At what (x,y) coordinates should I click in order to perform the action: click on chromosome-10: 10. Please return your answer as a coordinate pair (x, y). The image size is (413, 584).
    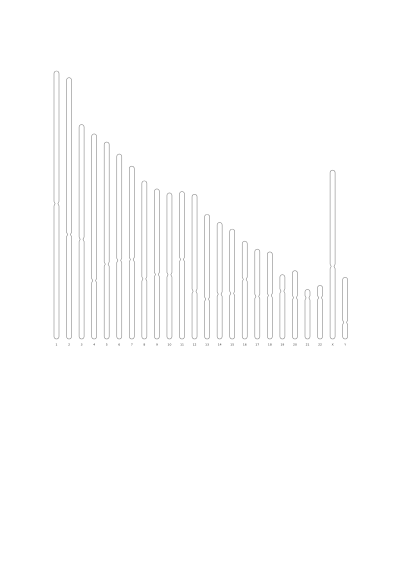
    Looking at the image, I should click on (169, 269).